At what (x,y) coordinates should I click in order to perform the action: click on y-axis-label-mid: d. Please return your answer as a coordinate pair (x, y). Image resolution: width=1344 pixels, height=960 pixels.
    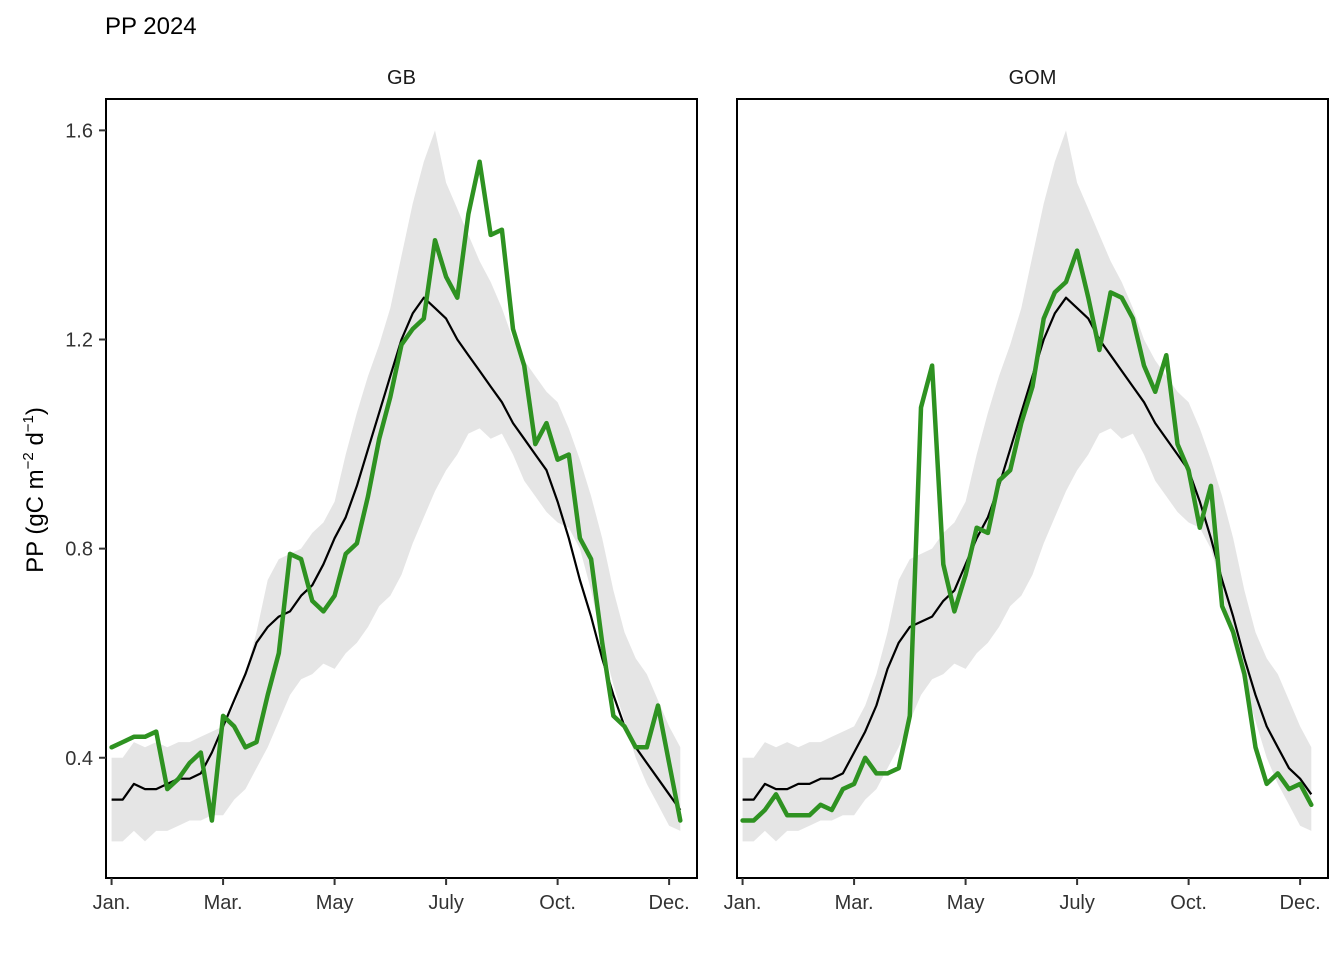
    Looking at the image, I should click on (35, 442).